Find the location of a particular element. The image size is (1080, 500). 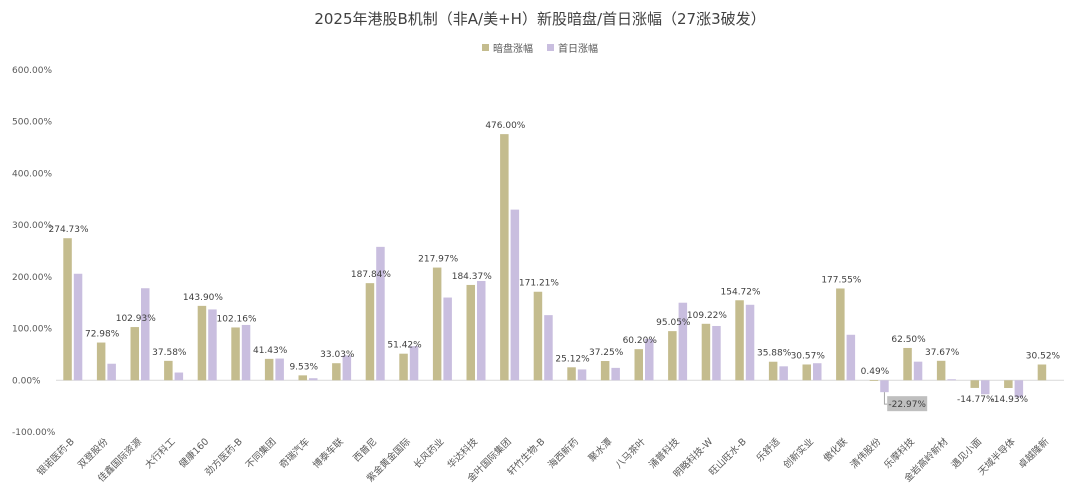

y-tick-label: 600.00% is located at coordinates (32, 71).